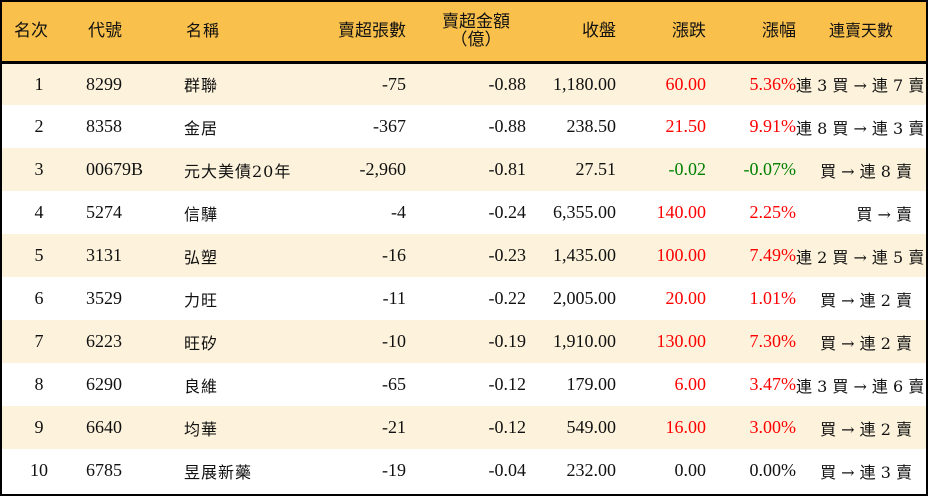  What do you see at coordinates (476, 22) in the screenshot?
I see `header-net-sell-amount-line1: 賣超金額` at bounding box center [476, 22].